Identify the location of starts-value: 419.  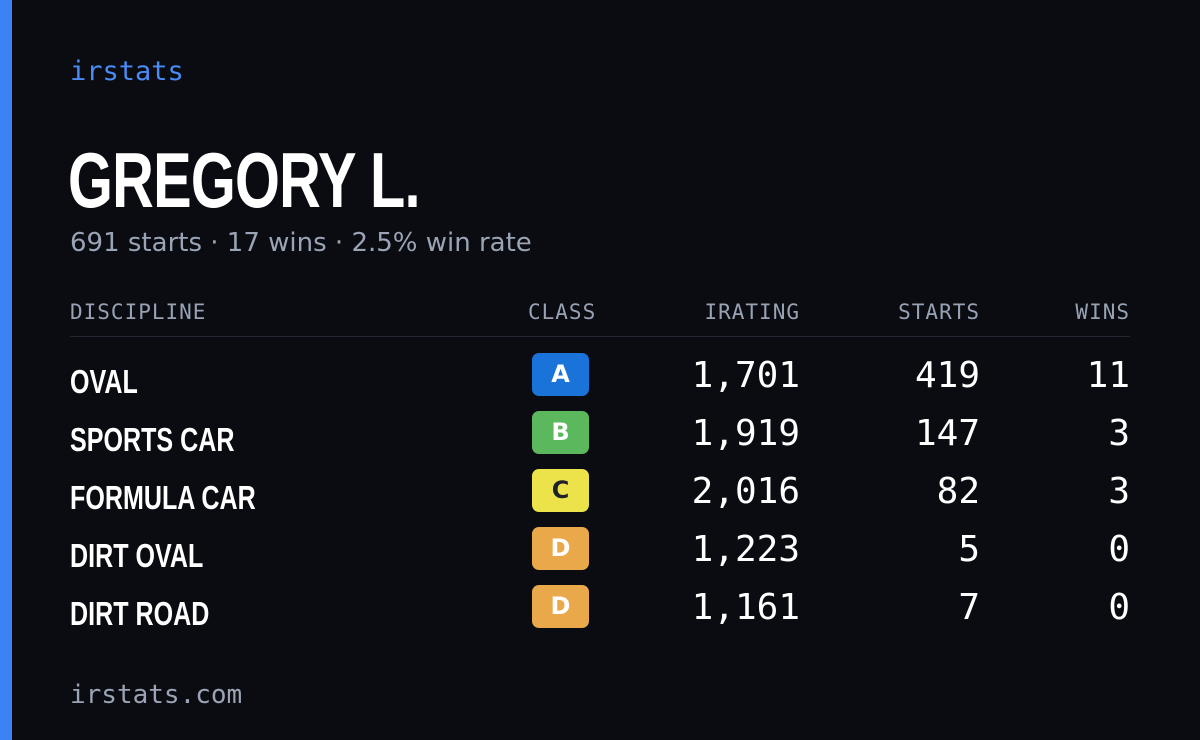
(947, 375).